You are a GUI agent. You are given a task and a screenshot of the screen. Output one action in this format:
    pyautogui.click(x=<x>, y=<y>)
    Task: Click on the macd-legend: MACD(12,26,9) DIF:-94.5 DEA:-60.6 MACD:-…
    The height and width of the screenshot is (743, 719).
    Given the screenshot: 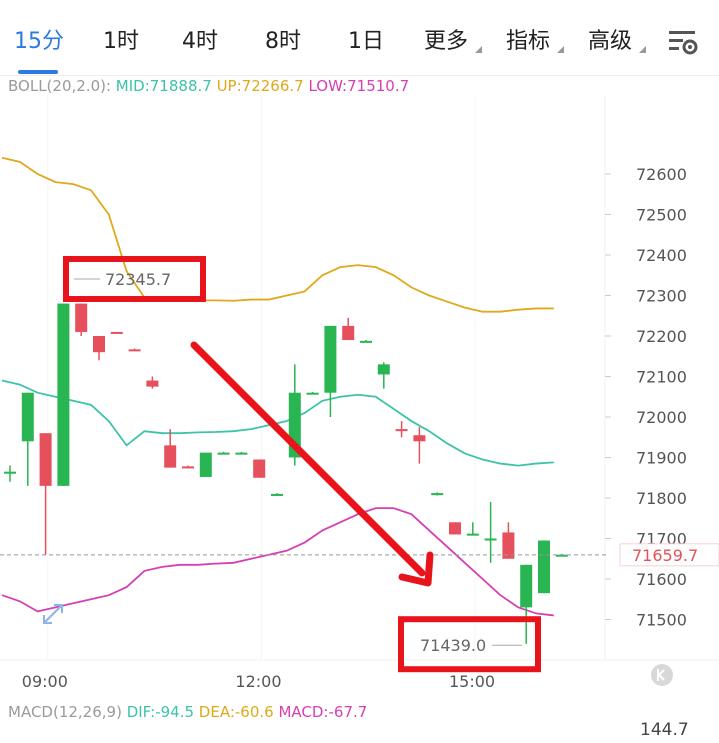 What is the action you would take?
    pyautogui.click(x=187, y=712)
    